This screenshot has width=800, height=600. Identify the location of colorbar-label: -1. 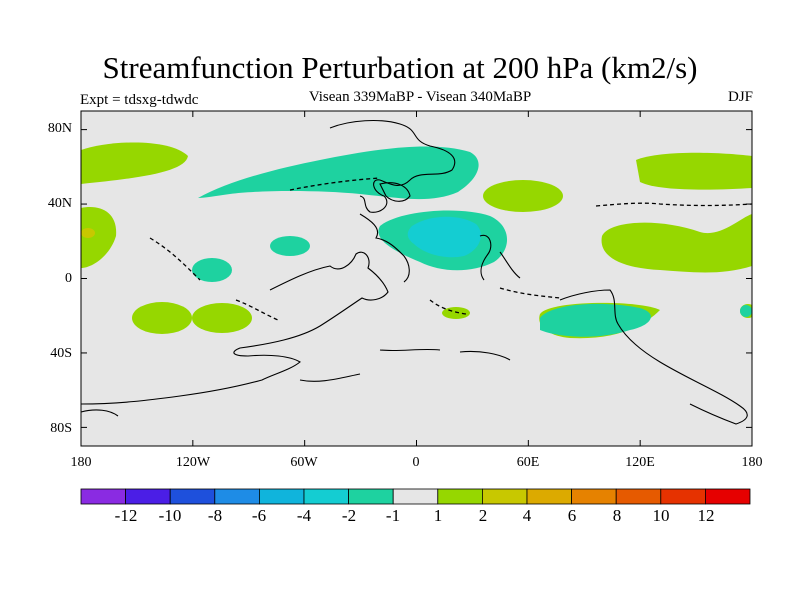
(393, 515).